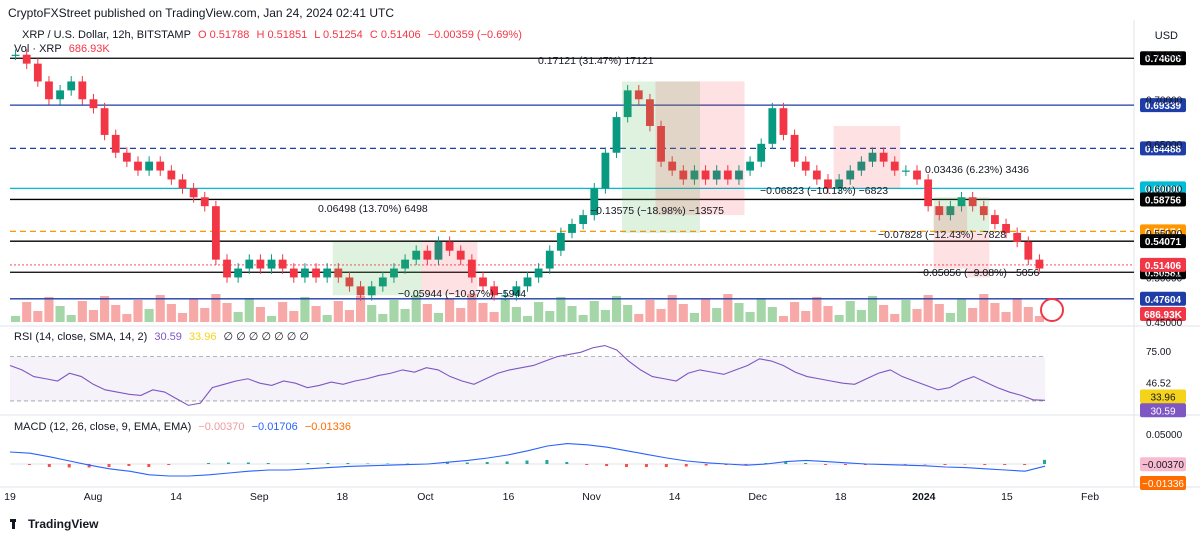  What do you see at coordinates (1158, 384) in the screenshot?
I see `rsi-tick: 46.52` at bounding box center [1158, 384].